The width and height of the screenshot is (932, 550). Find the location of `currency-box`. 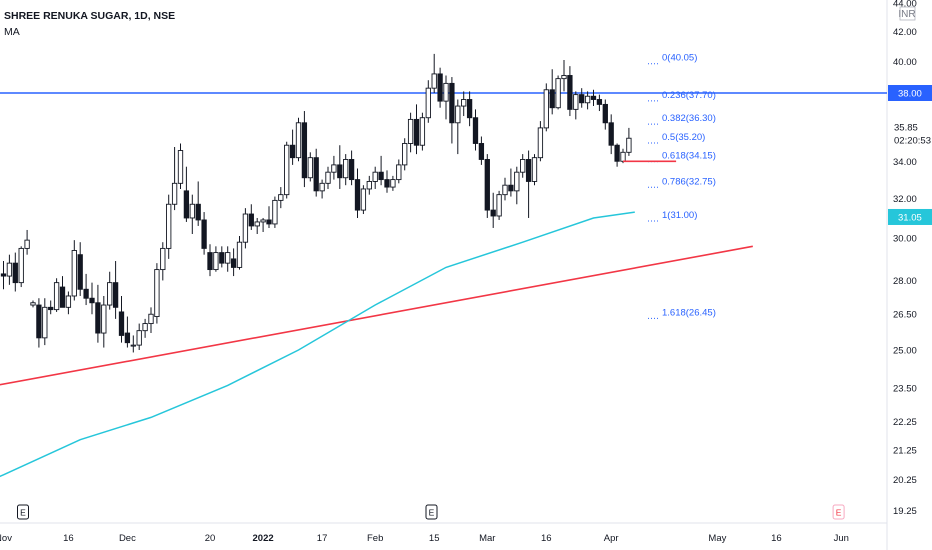

currency-box is located at coordinates (907, 13).